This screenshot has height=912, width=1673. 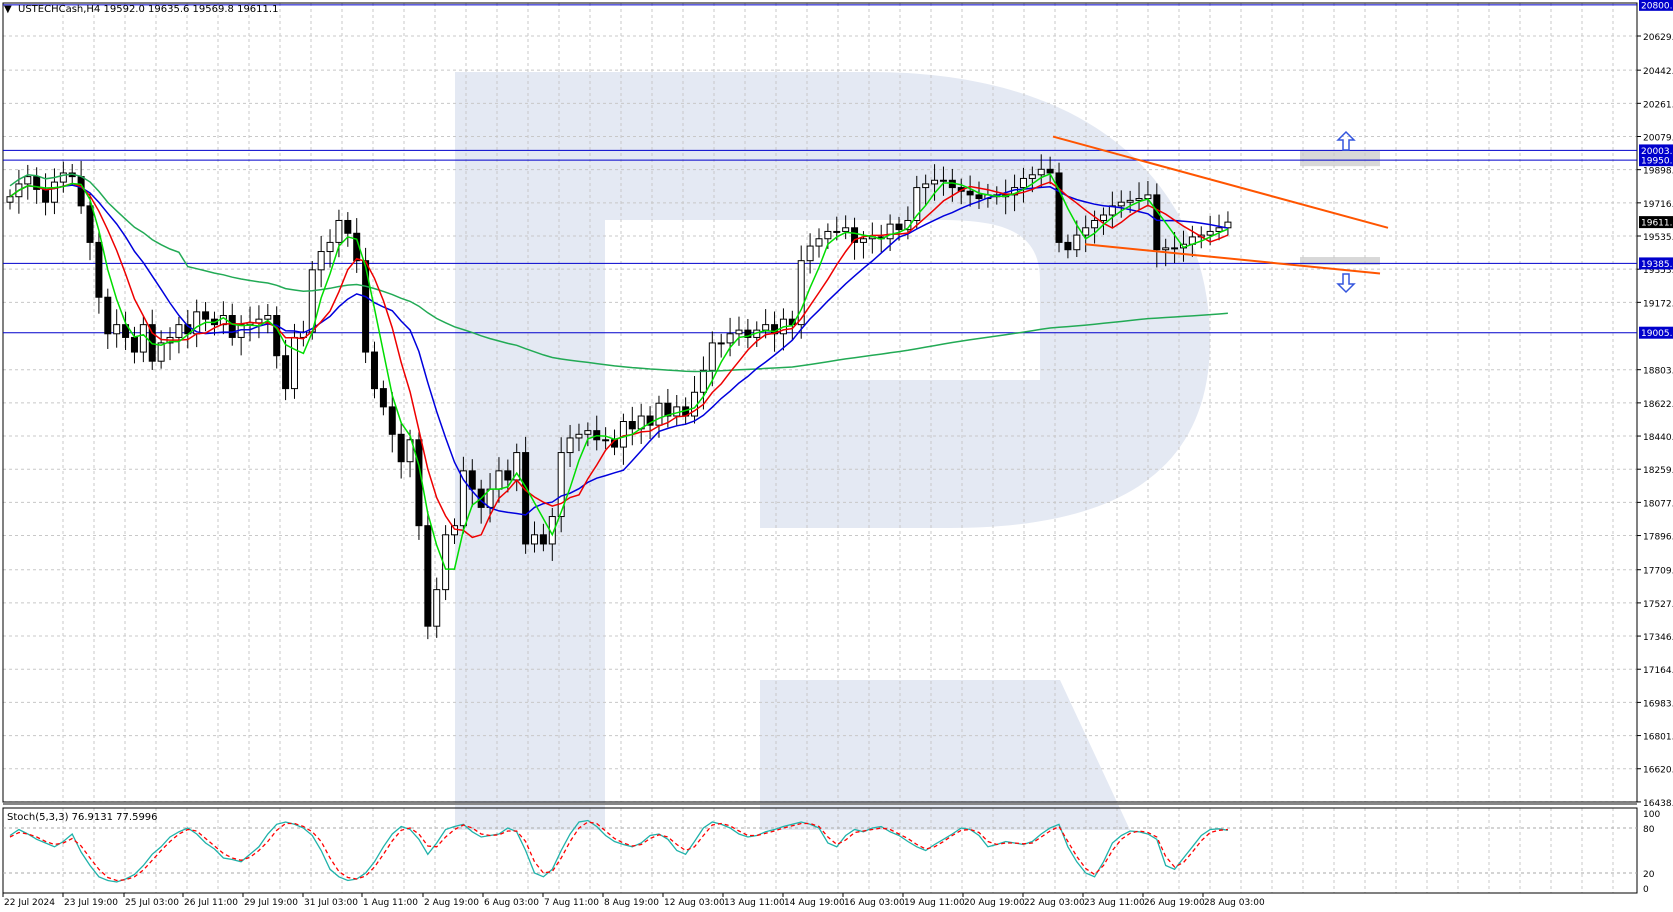 I want to click on price-tick-label: 19535.0, so click(x=1658, y=238).